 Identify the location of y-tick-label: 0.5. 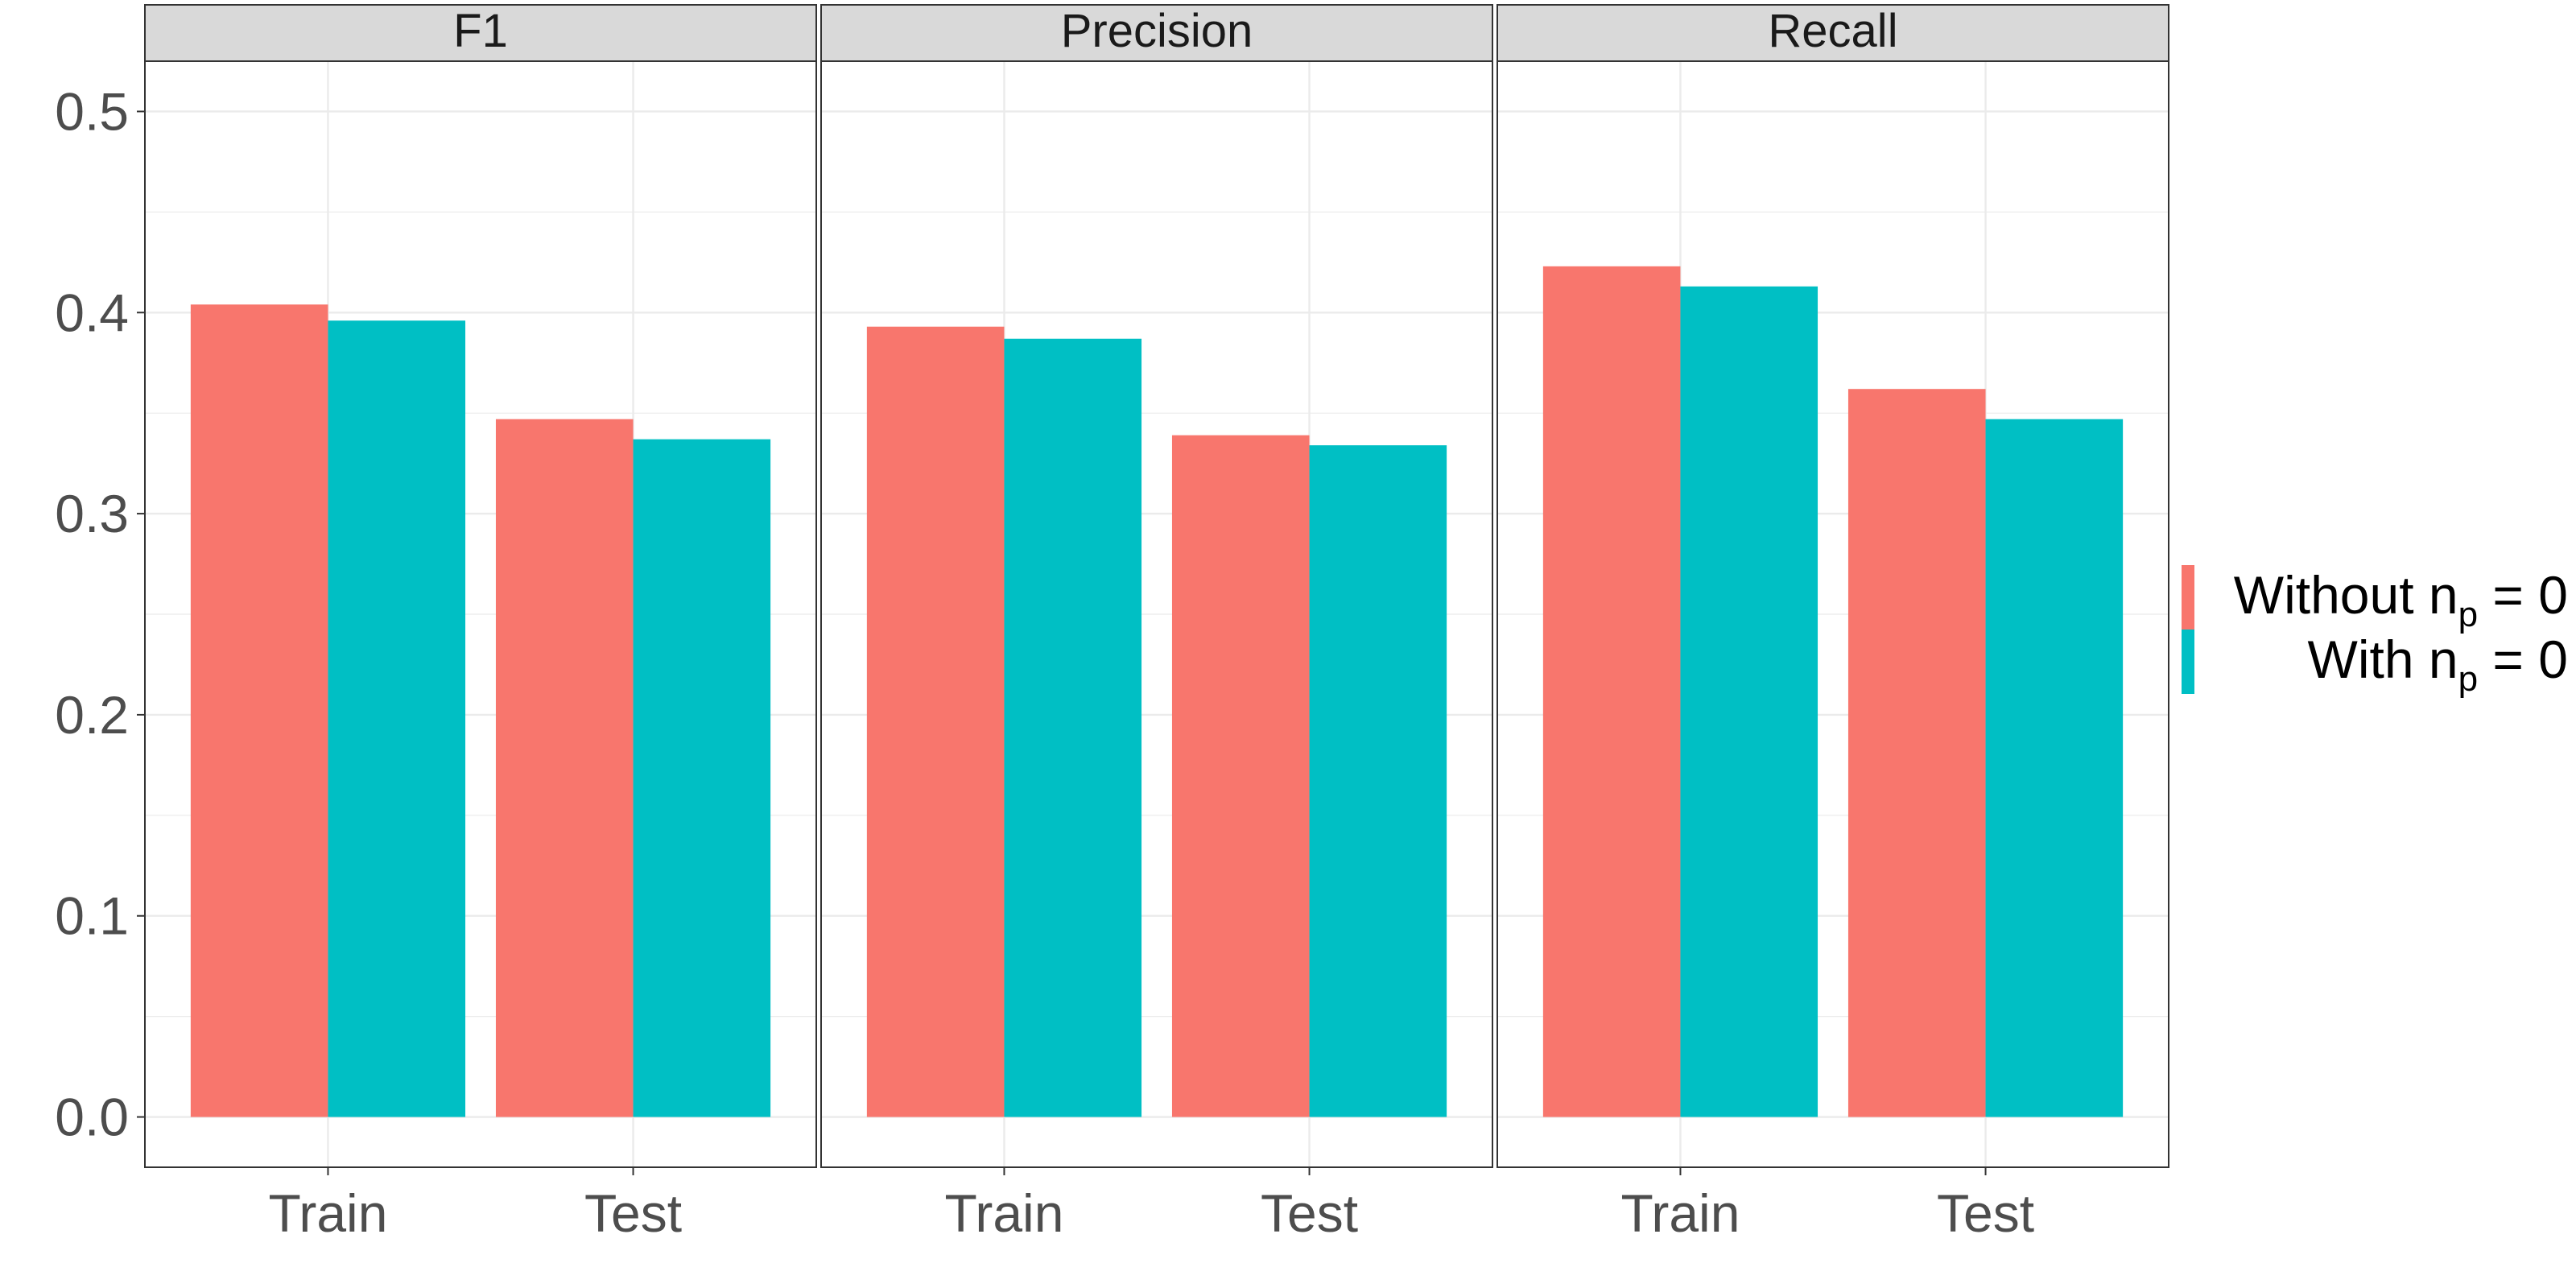
(92, 111).